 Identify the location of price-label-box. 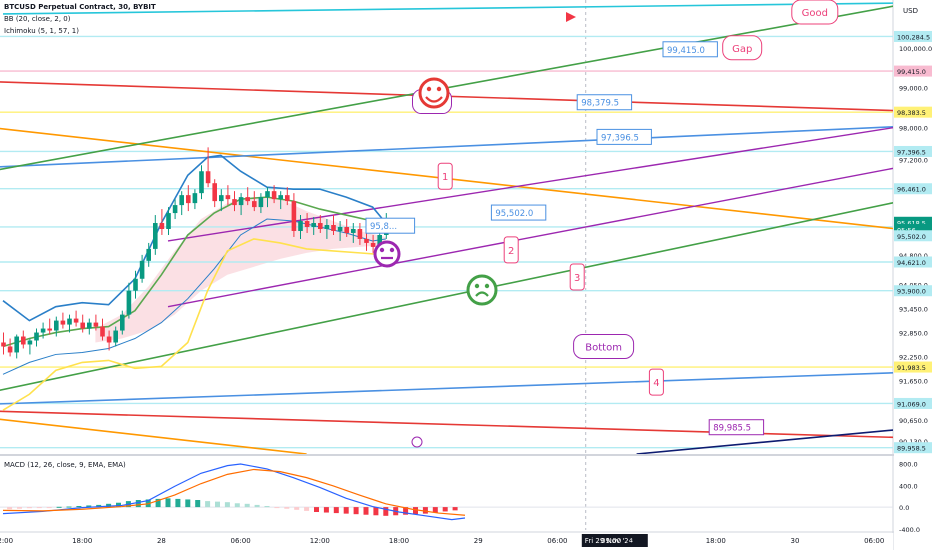
(736, 427).